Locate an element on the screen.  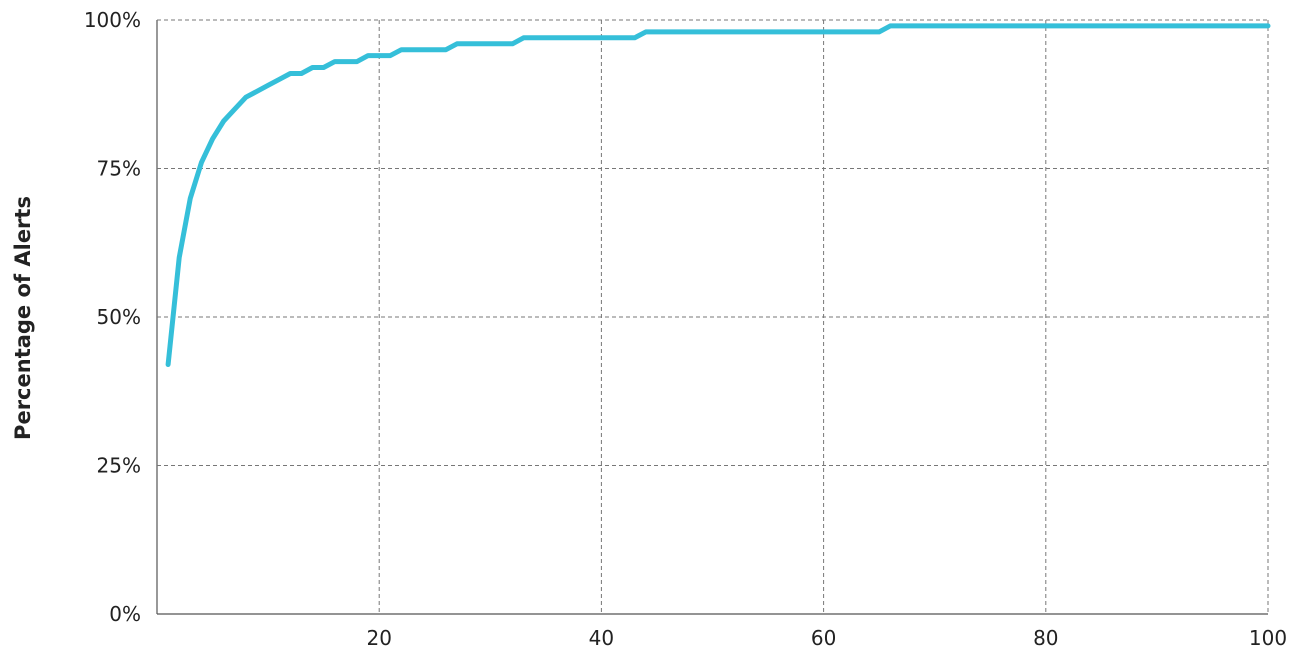
x-tick-labels: 20 40 60 80 100 is located at coordinates (826, 637).